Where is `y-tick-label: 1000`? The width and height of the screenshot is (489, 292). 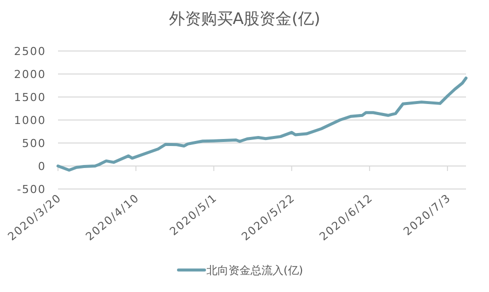
y-tick-label: 1000 is located at coordinates (30, 120).